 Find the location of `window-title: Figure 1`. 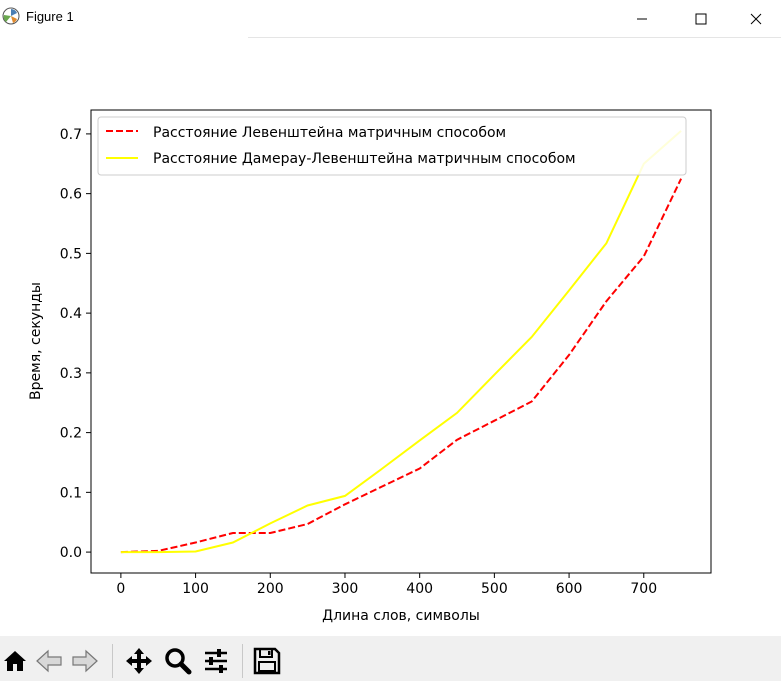

window-title: Figure 1 is located at coordinates (50, 16).